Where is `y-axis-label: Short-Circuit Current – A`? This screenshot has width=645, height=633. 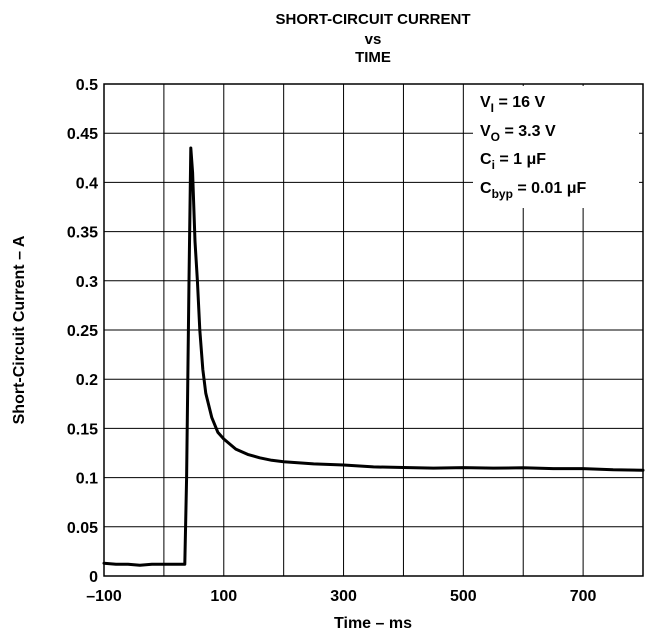
y-axis-label: Short-Circuit Current – A is located at coordinates (19, 329).